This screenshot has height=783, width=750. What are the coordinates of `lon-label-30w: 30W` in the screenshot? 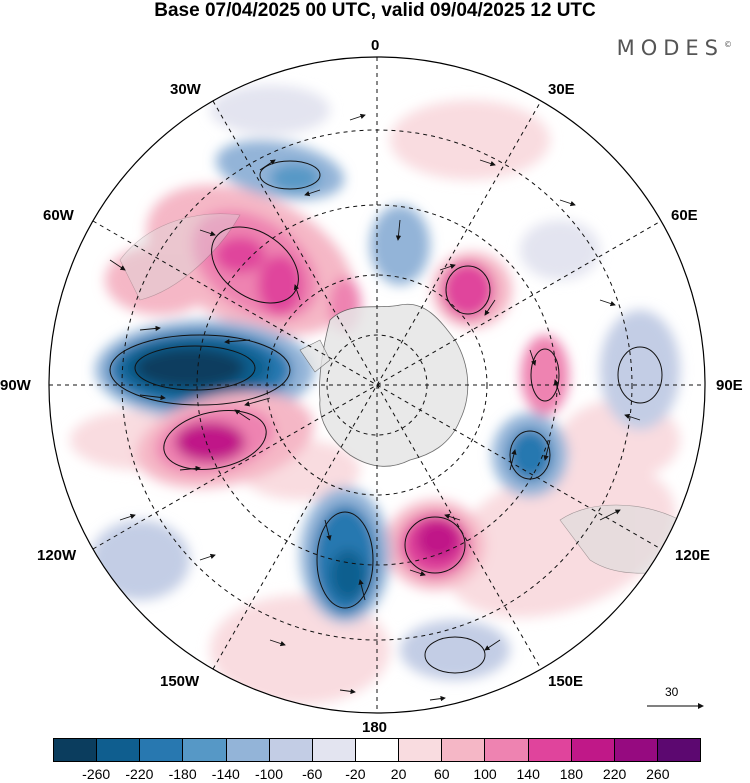 It's located at (185, 89).